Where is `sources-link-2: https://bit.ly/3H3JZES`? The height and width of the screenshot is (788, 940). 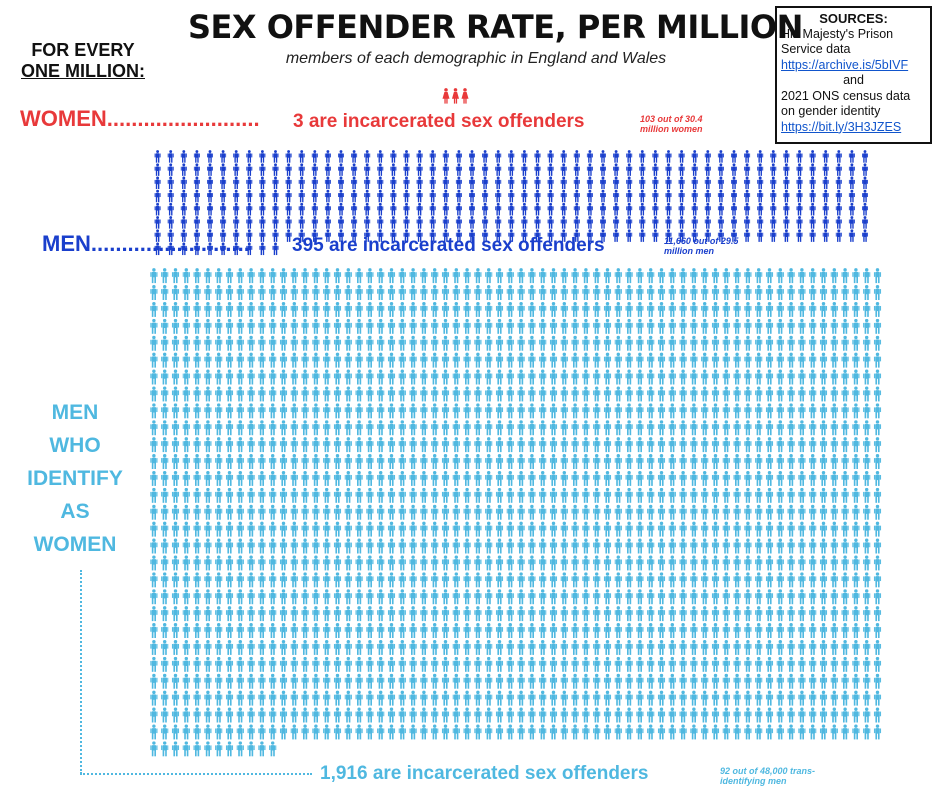 sources-link-2: https://bit.ly/3H3JZES is located at coordinates (841, 126).